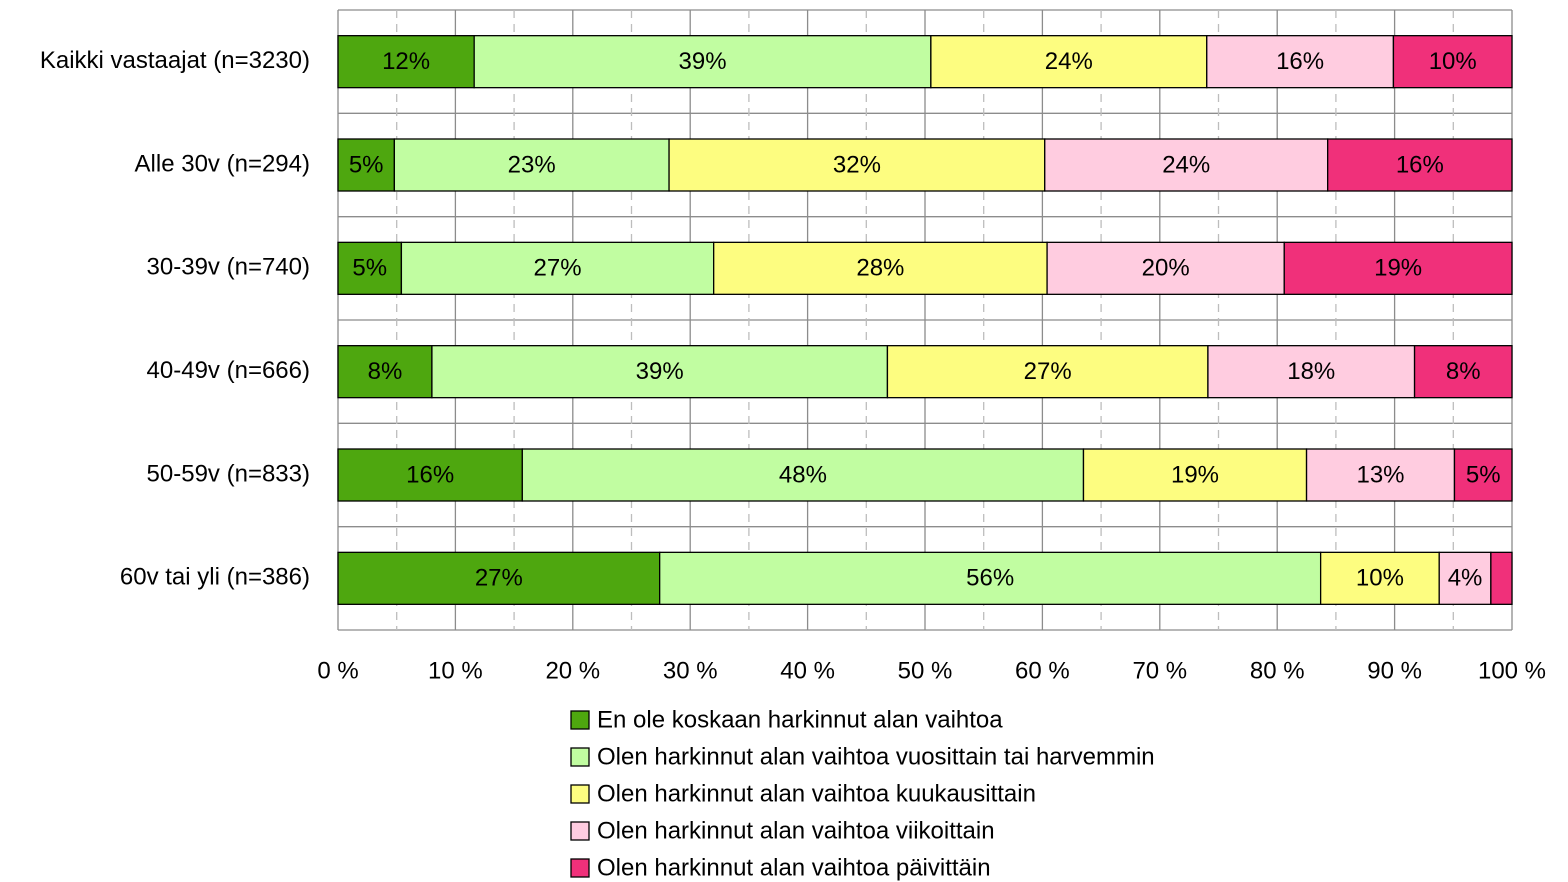  What do you see at coordinates (800, 719) in the screenshot?
I see `legend-label: En ole koskaan harkinnut alan vaihtoa` at bounding box center [800, 719].